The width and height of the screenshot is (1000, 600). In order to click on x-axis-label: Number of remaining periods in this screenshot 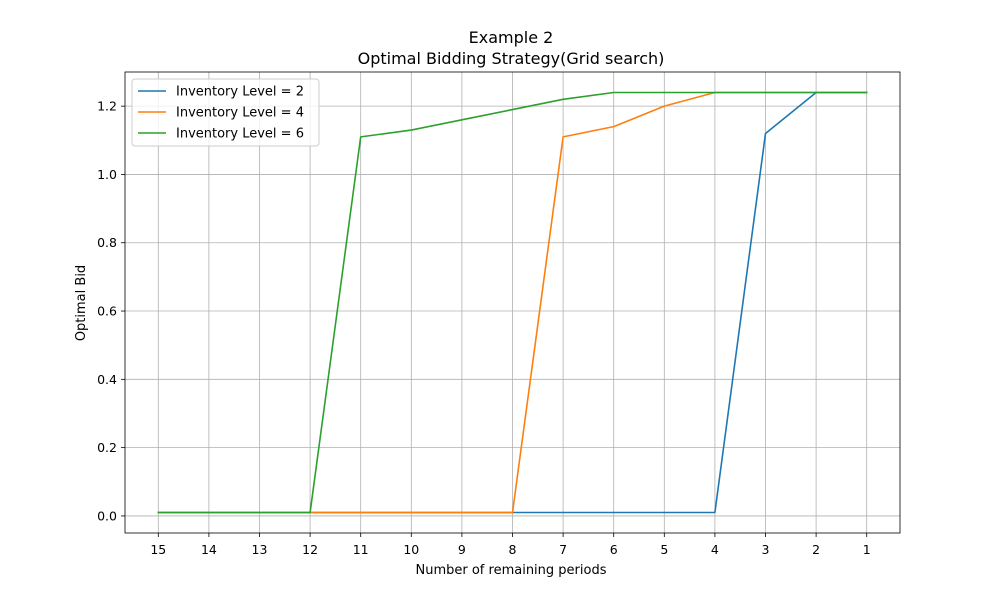, I will do `click(511, 570)`.